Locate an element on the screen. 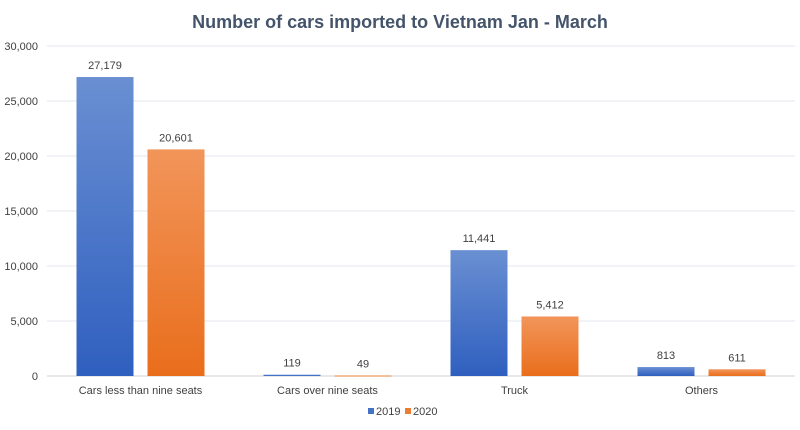 This screenshot has width=800, height=430. legend-swatch-2019 is located at coordinates (371, 411).